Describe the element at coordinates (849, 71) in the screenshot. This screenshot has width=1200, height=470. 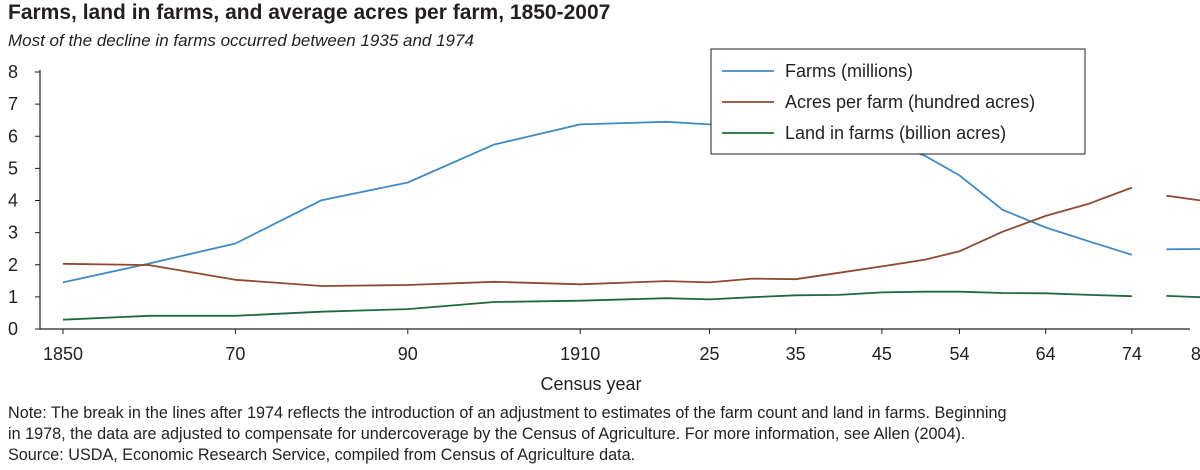
I see `legend-label: Farms (millions)` at that location.